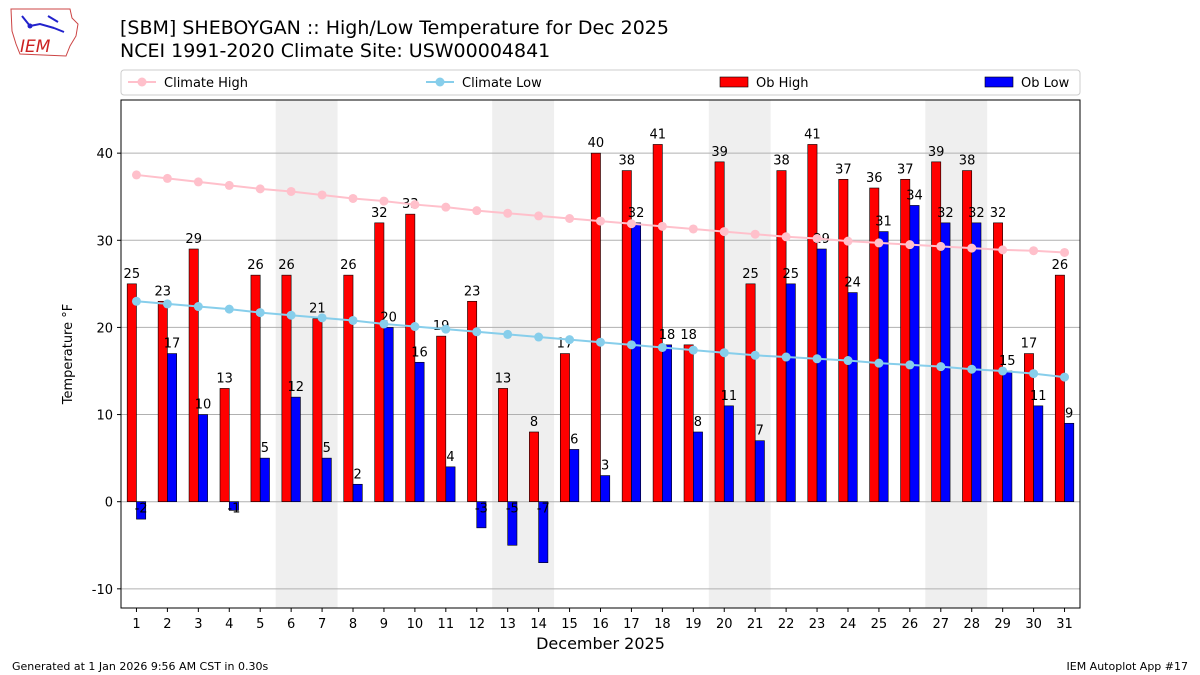  I want to click on x-tick-label: 6, so click(291, 624).